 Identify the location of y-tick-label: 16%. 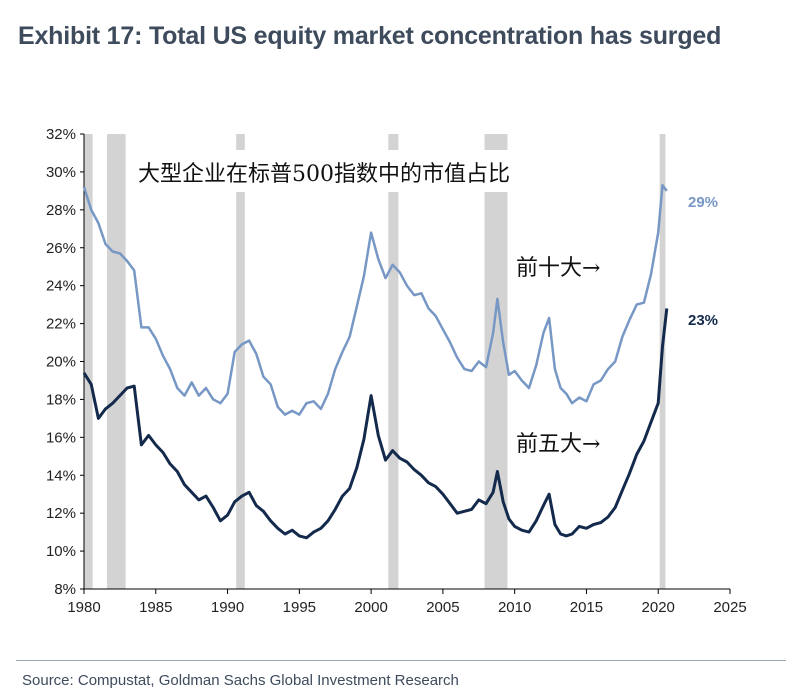
(61, 437).